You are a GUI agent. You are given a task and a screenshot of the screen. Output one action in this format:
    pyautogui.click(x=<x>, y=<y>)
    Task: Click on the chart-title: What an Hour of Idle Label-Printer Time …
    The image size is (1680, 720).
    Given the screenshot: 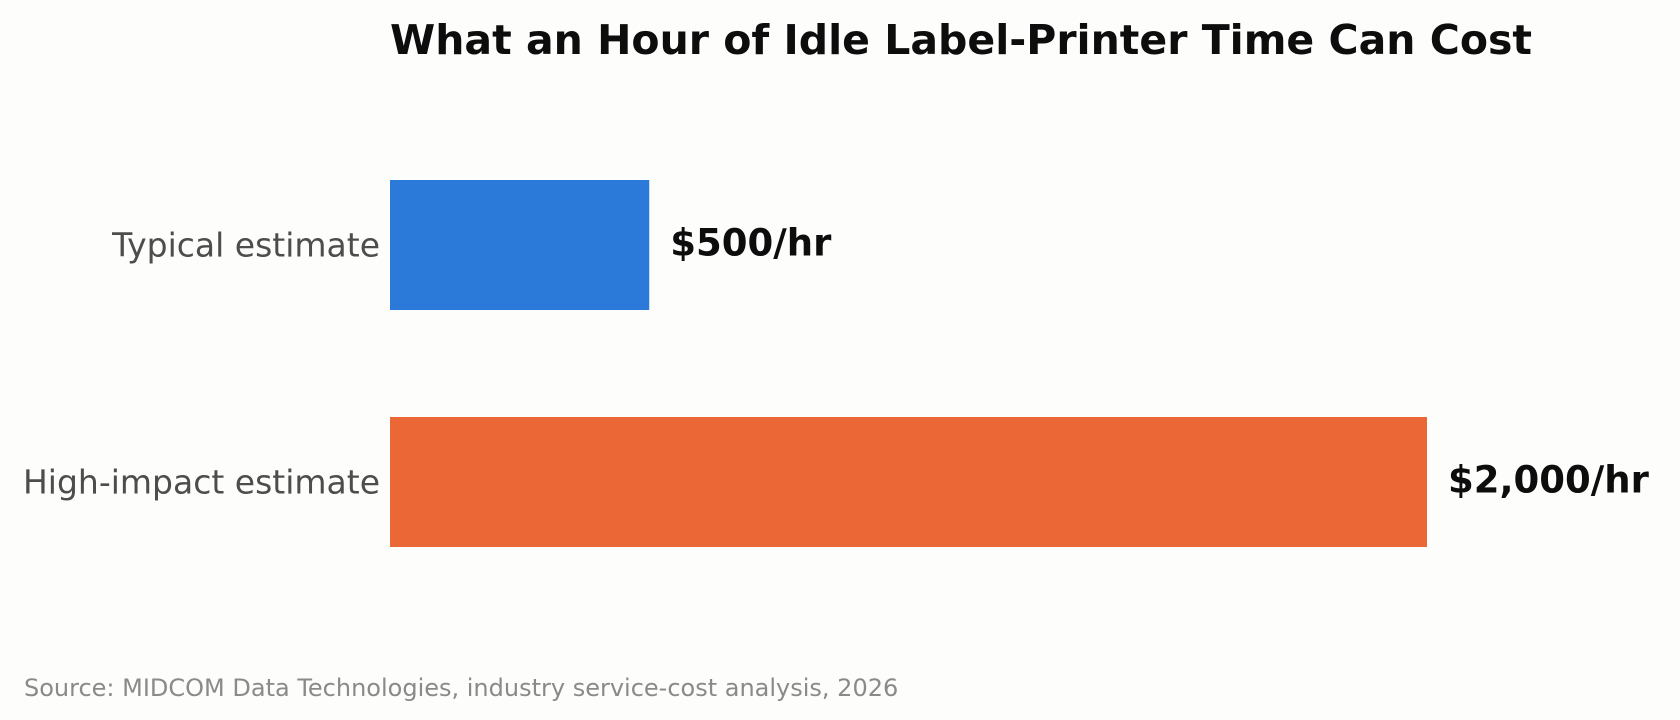 What is the action you would take?
    pyautogui.click(x=961, y=40)
    